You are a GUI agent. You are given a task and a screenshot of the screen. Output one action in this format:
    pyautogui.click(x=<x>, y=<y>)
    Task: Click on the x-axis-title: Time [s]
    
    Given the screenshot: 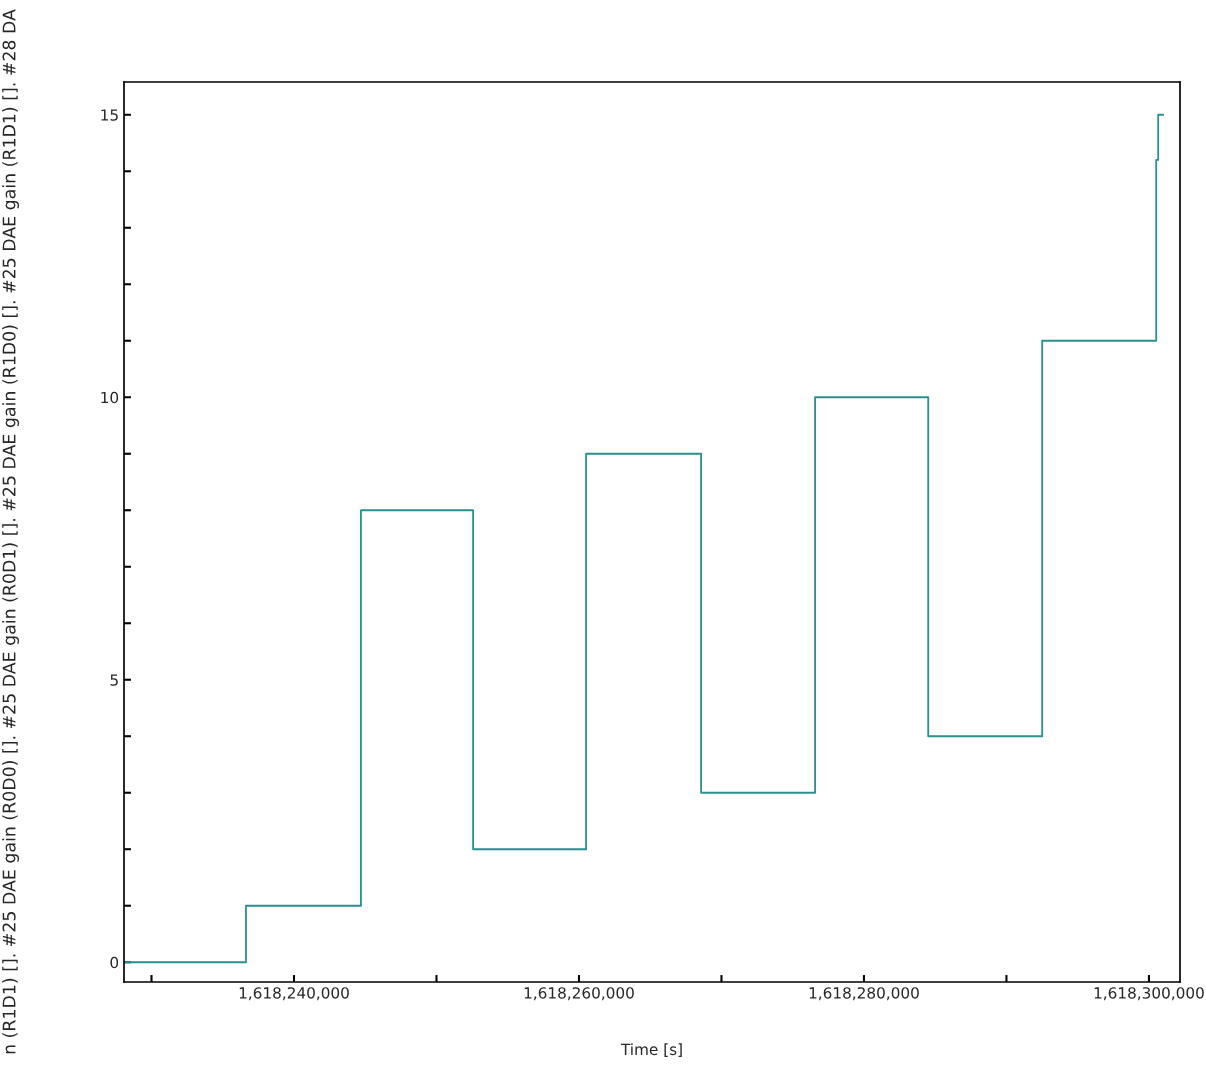 What is the action you would take?
    pyautogui.click(x=651, y=1050)
    